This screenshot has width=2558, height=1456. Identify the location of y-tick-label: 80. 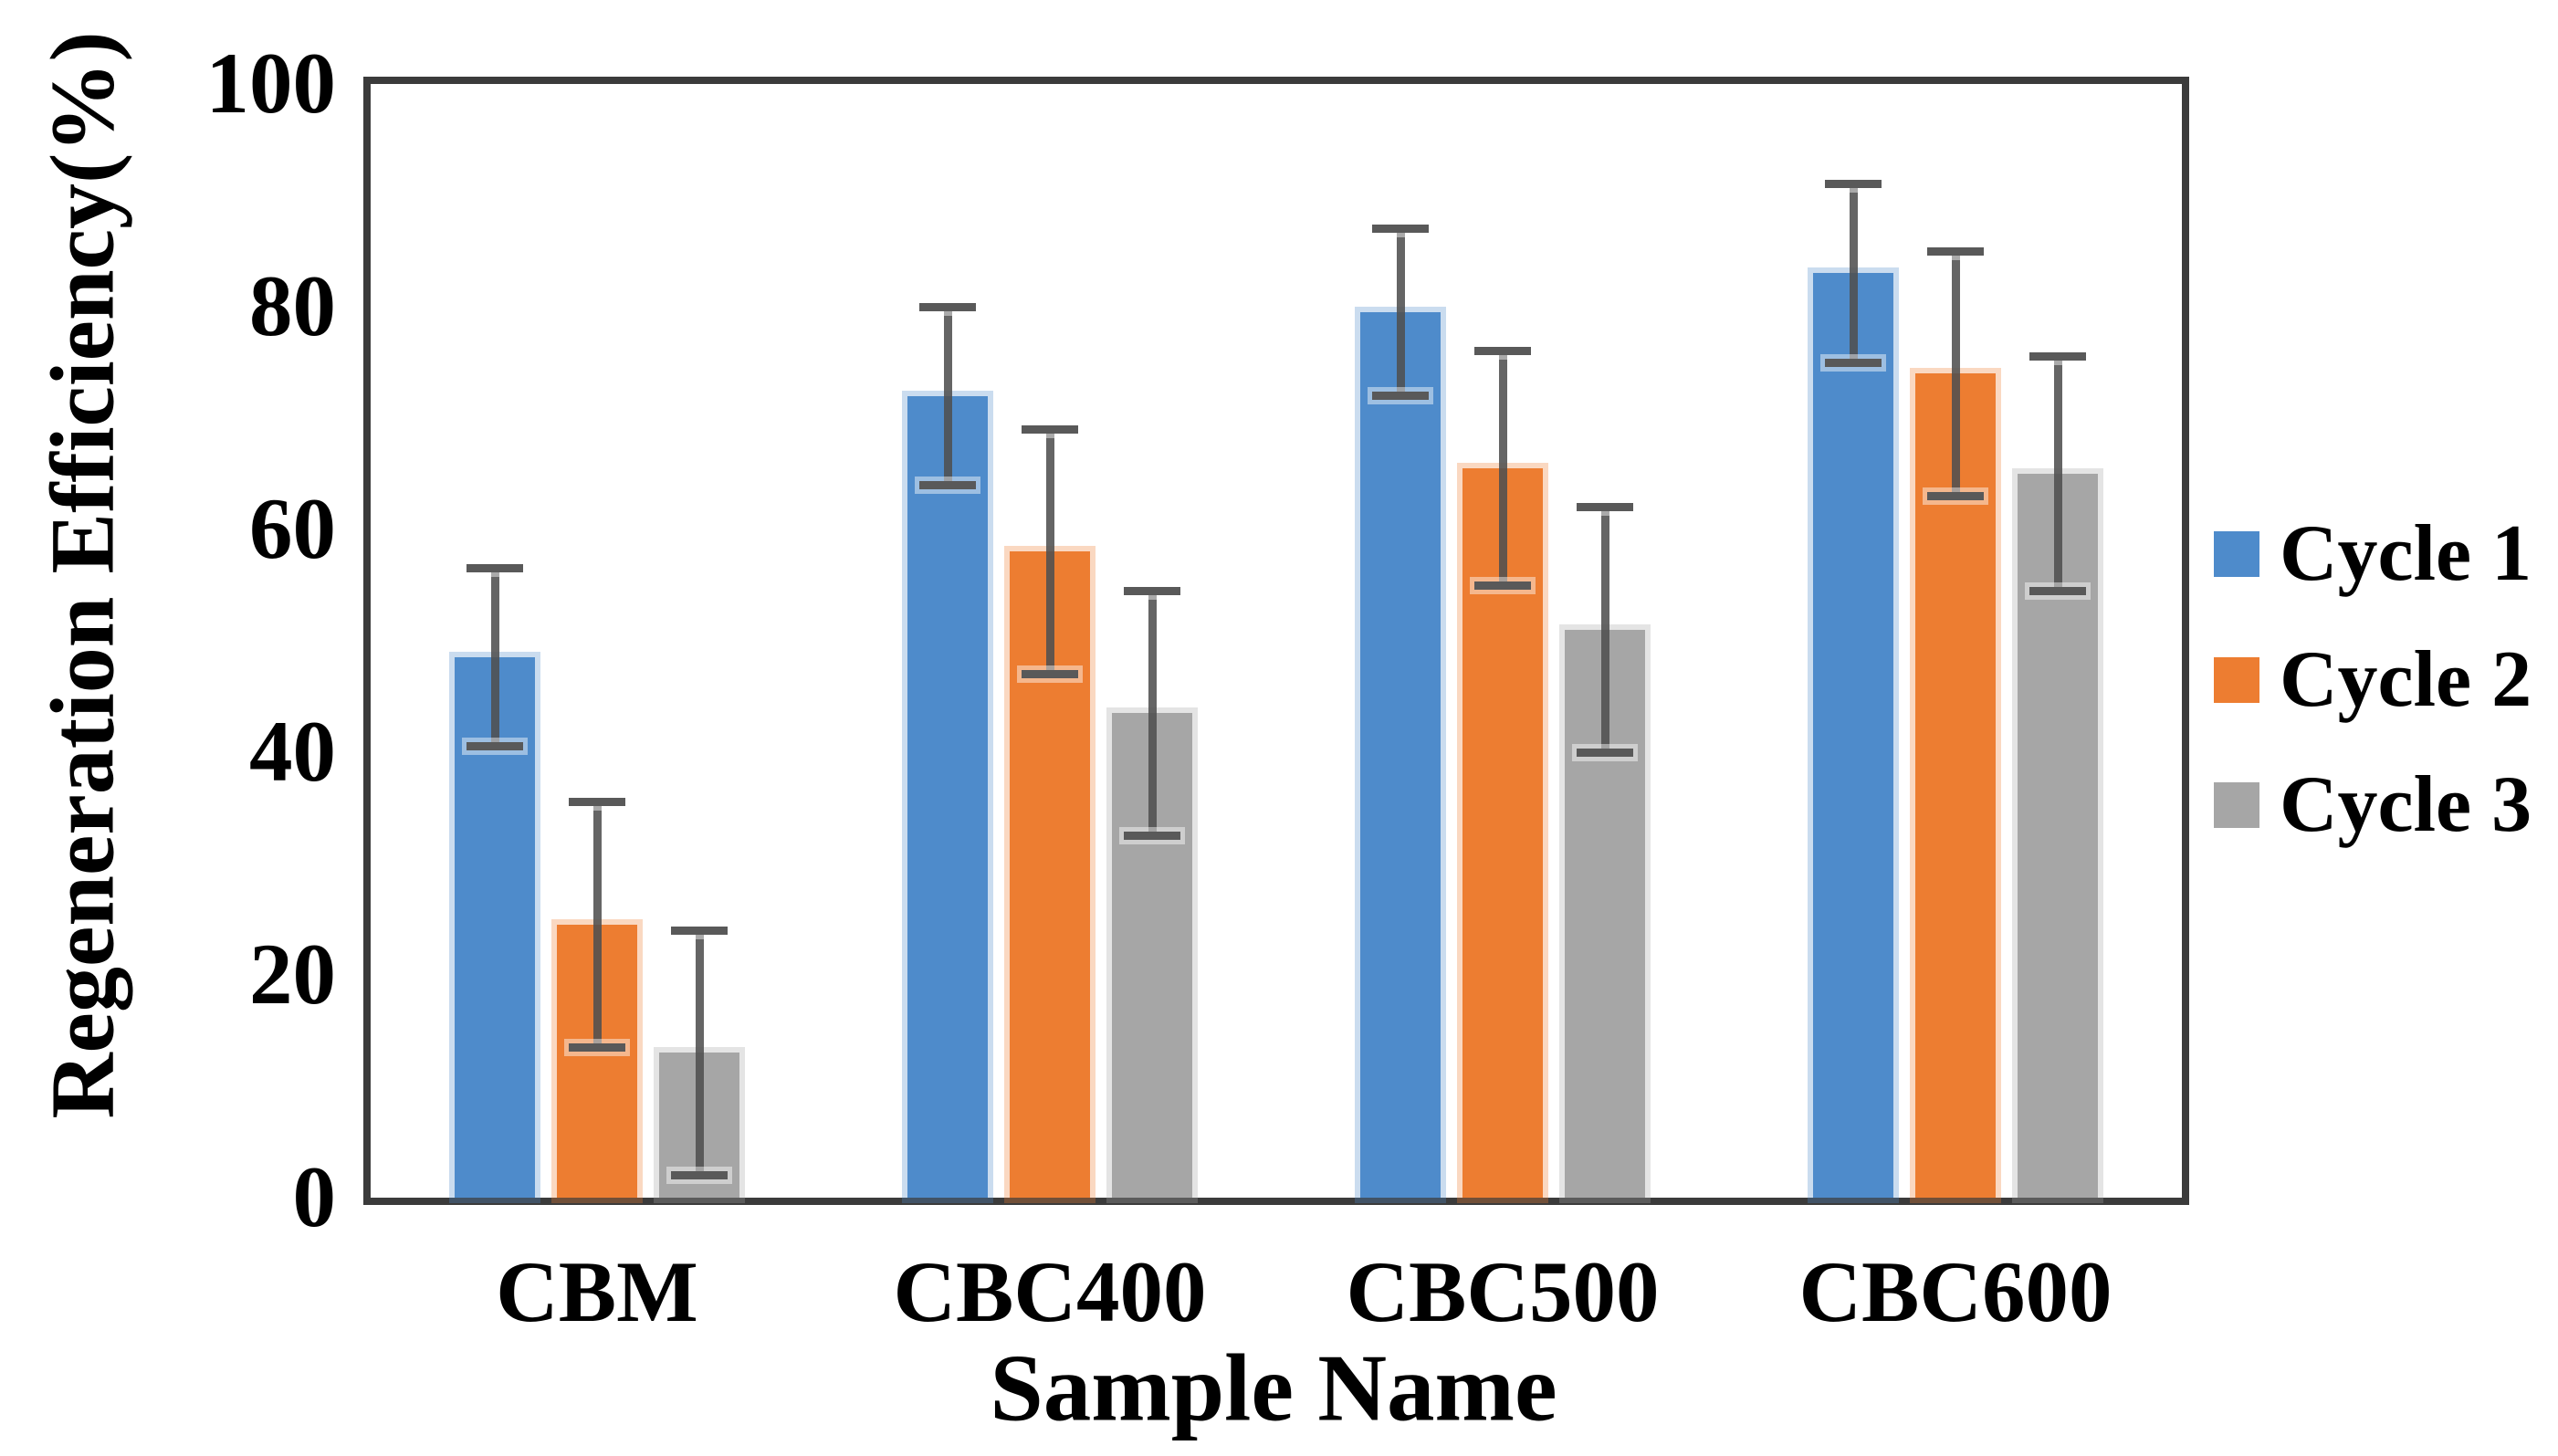
(292, 305).